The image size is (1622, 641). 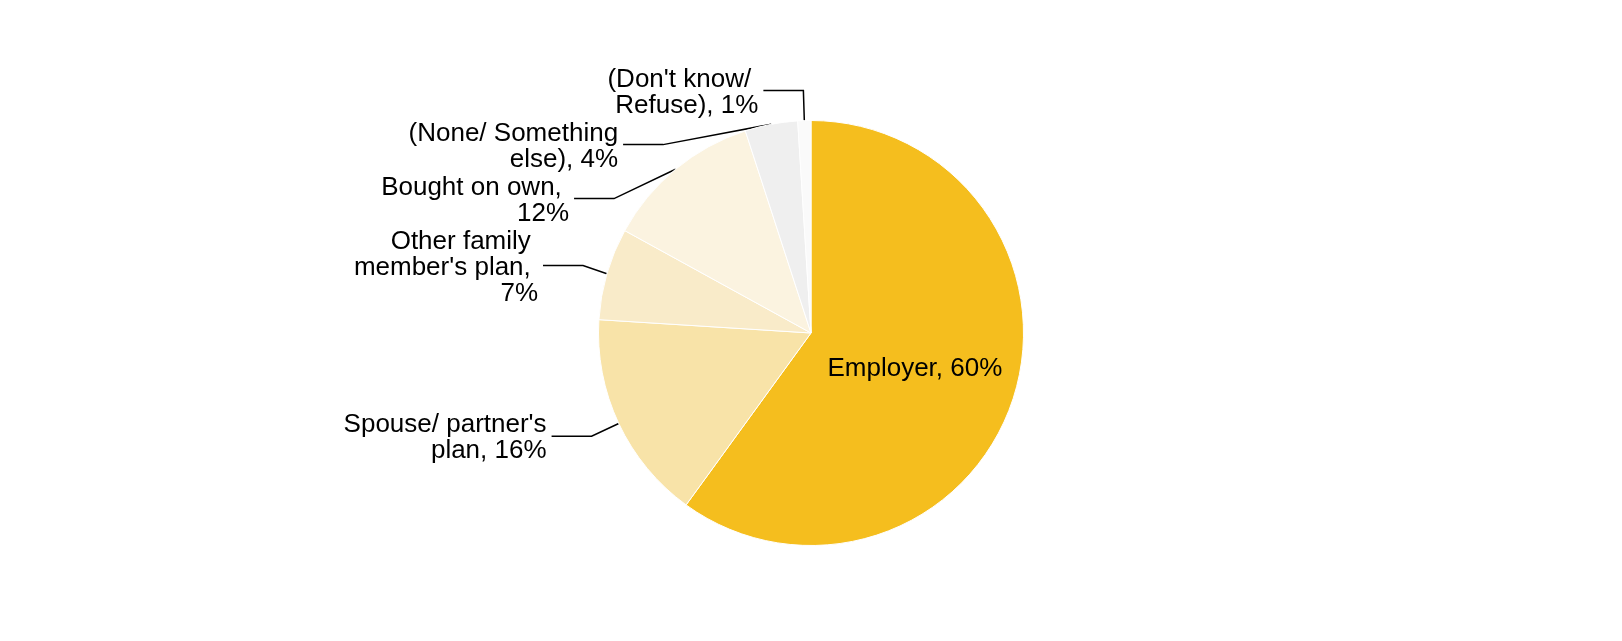 I want to click on slice-label: (None/ Something else), 4%, so click(x=513, y=144).